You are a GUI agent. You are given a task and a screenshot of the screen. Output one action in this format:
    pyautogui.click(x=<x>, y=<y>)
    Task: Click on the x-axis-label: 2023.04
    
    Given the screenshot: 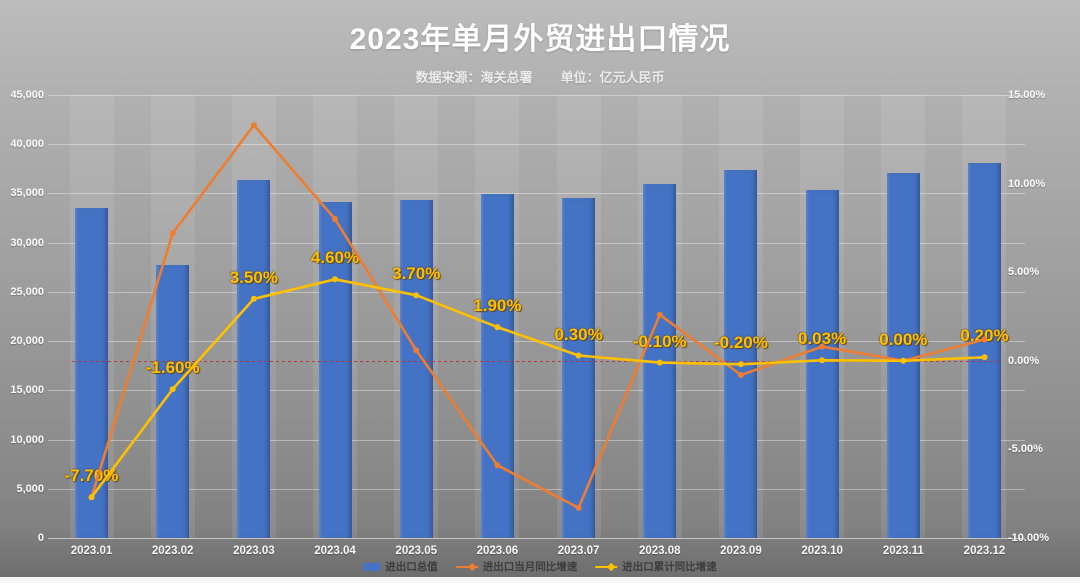 What is the action you would take?
    pyautogui.click(x=335, y=551)
    